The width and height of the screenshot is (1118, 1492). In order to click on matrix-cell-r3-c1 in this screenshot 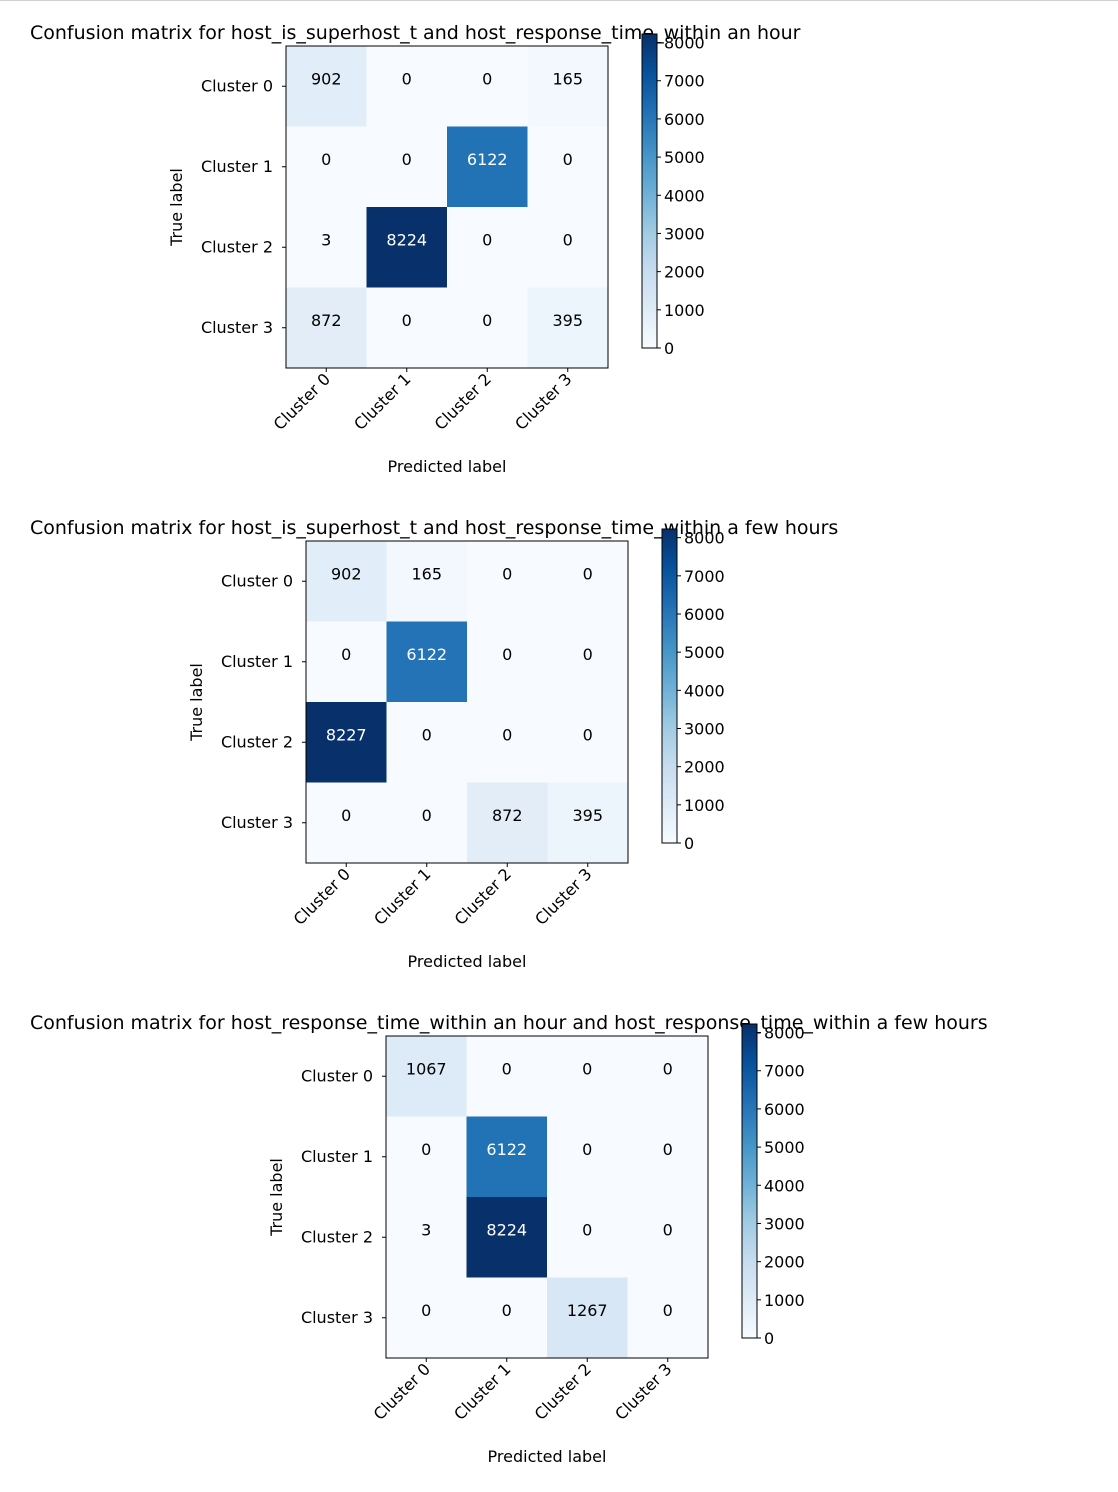, I will do `click(507, 1318)`.